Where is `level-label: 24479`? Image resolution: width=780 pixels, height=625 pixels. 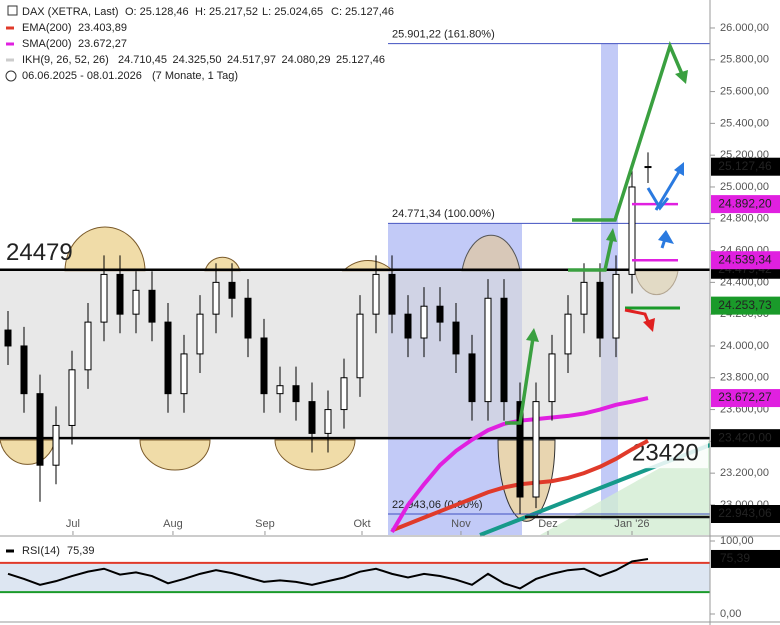 level-label: 24479 is located at coordinates (39, 252).